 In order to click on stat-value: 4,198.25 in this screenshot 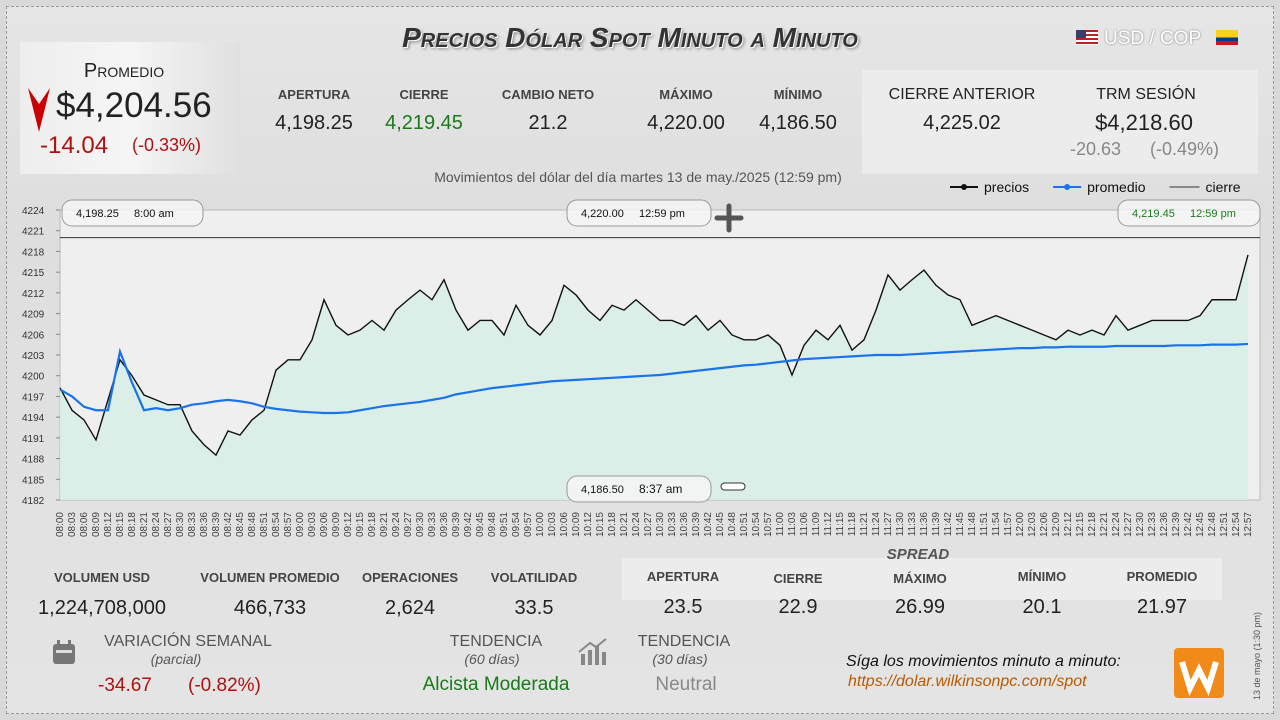, I will do `click(314, 123)`.